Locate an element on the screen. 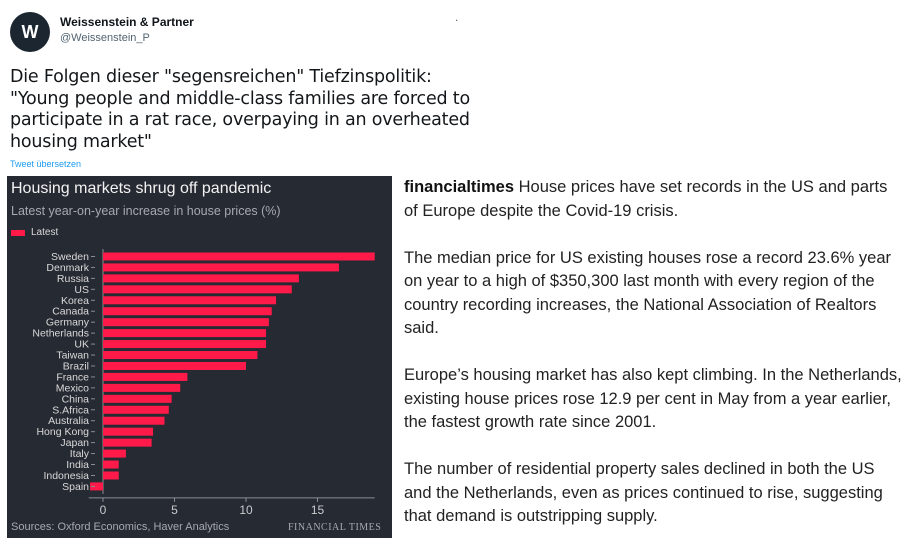 Image resolution: width=917 pixels, height=551 pixels. category-label: Netherlands is located at coordinates (60, 334).